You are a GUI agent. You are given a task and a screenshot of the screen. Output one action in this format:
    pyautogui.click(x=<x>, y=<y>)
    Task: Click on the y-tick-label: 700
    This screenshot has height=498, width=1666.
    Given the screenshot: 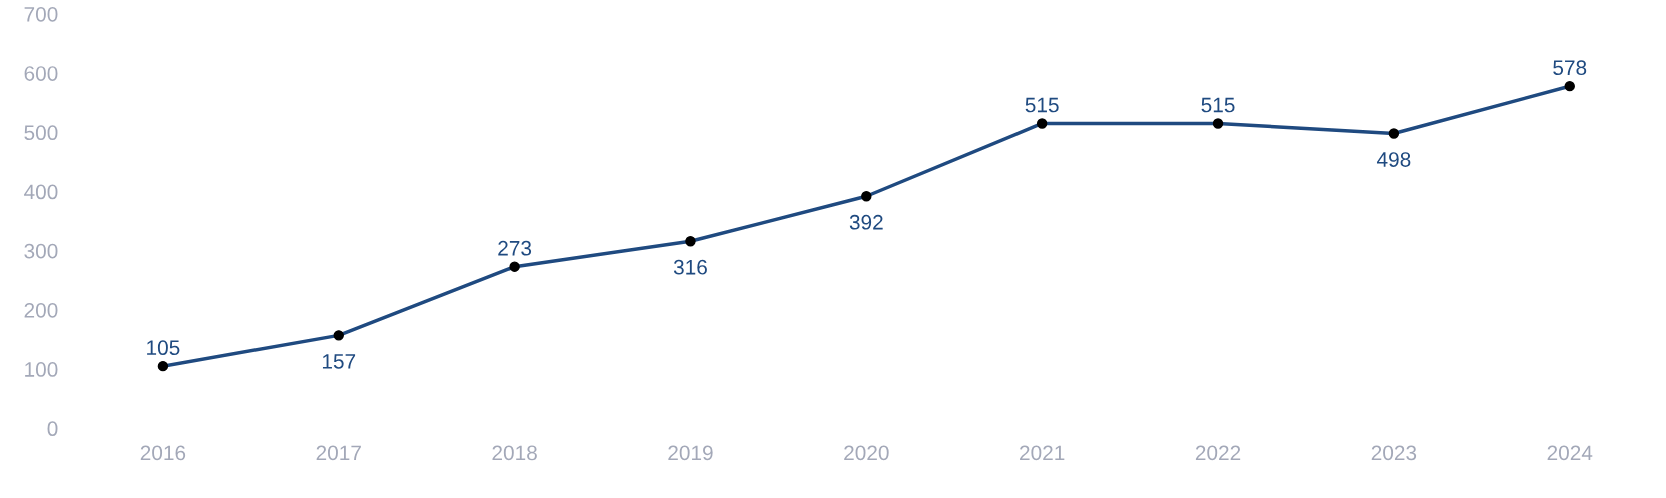 What is the action you would take?
    pyautogui.click(x=41, y=14)
    